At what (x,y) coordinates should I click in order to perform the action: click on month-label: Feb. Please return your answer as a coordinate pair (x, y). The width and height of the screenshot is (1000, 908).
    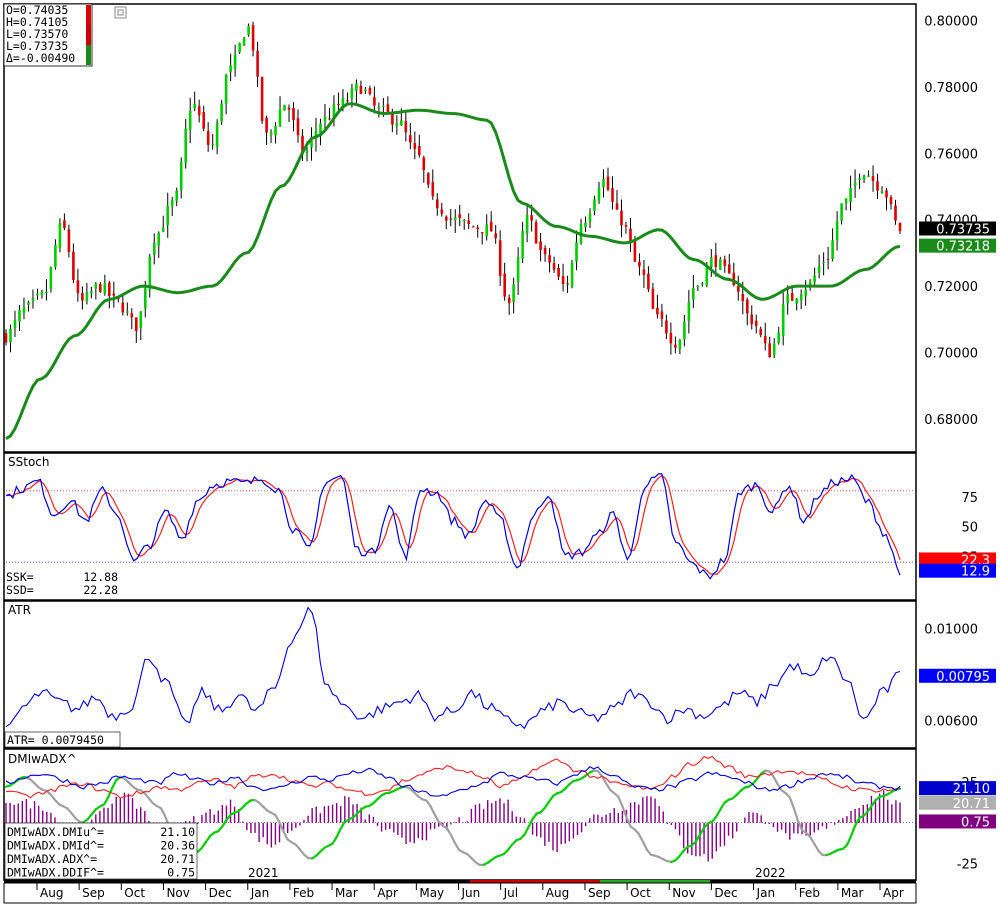
    Looking at the image, I should click on (303, 893).